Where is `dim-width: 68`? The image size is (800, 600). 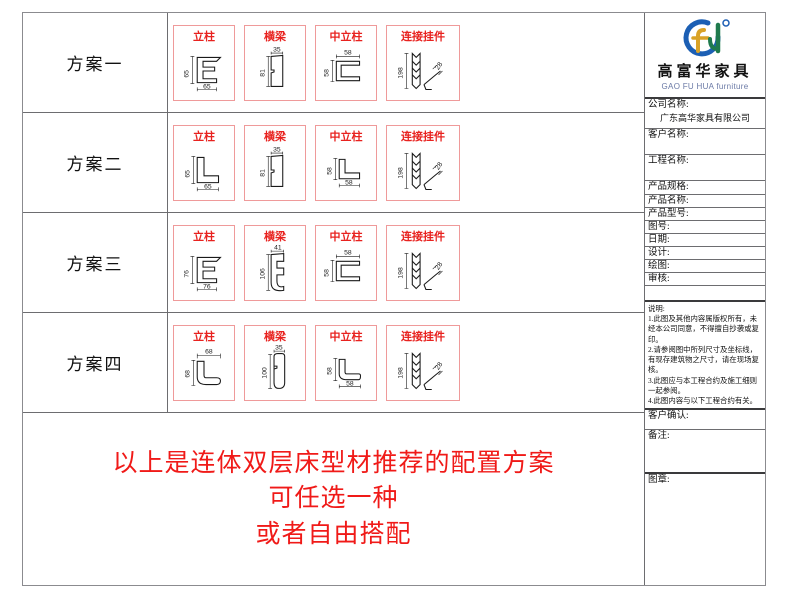
dim-width: 68 is located at coordinates (209, 351).